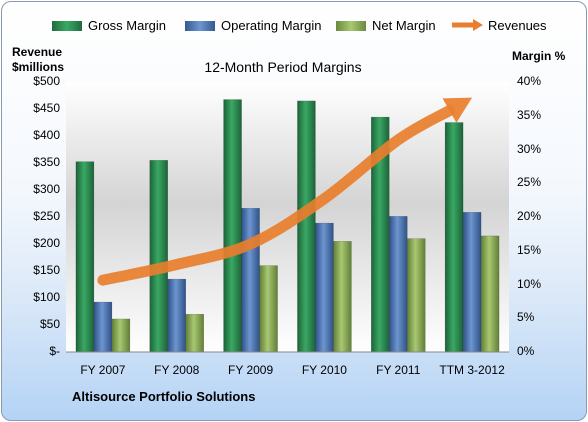 This screenshot has width=588, height=422. What do you see at coordinates (404, 25) in the screenshot?
I see `legend-label: Net Margin` at bounding box center [404, 25].